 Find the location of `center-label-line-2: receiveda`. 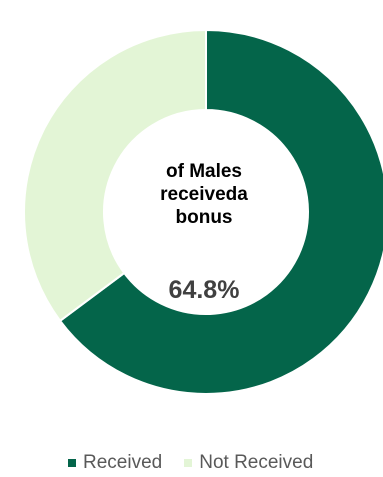

center-label-line-2: receiveda is located at coordinates (204, 194).